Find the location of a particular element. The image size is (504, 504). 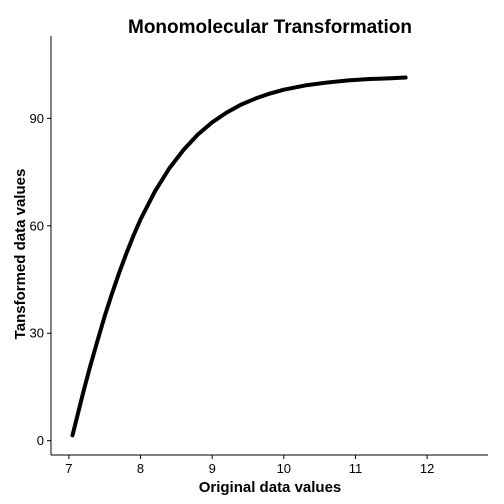

x-tick-label: 9 is located at coordinates (212, 468).